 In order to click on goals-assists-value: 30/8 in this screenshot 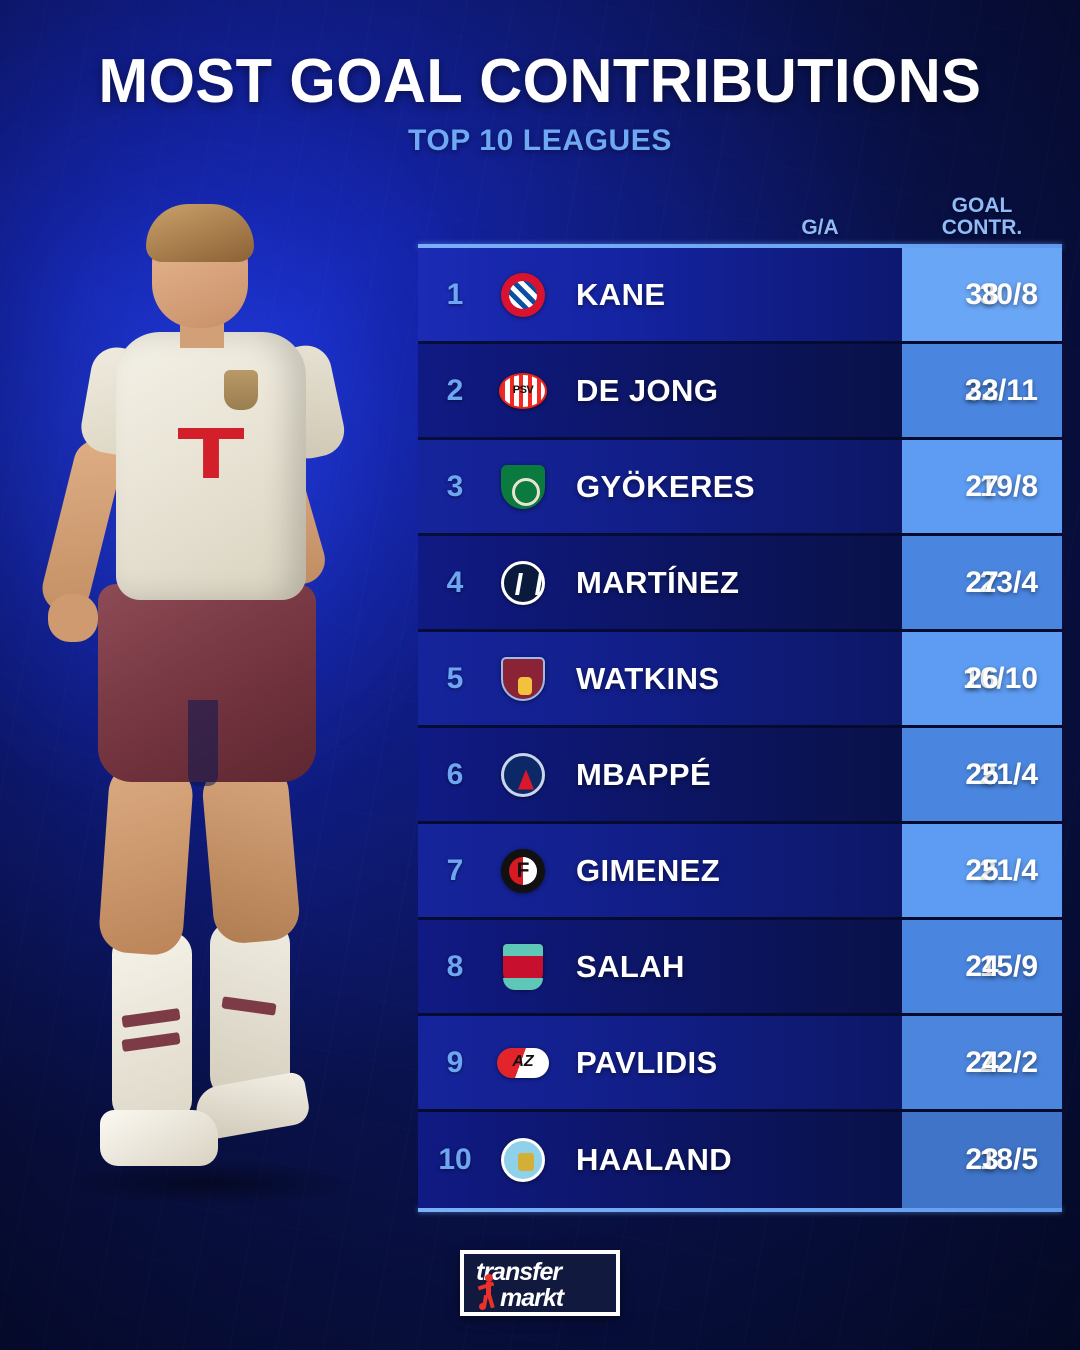, I will do `click(1008, 294)`.